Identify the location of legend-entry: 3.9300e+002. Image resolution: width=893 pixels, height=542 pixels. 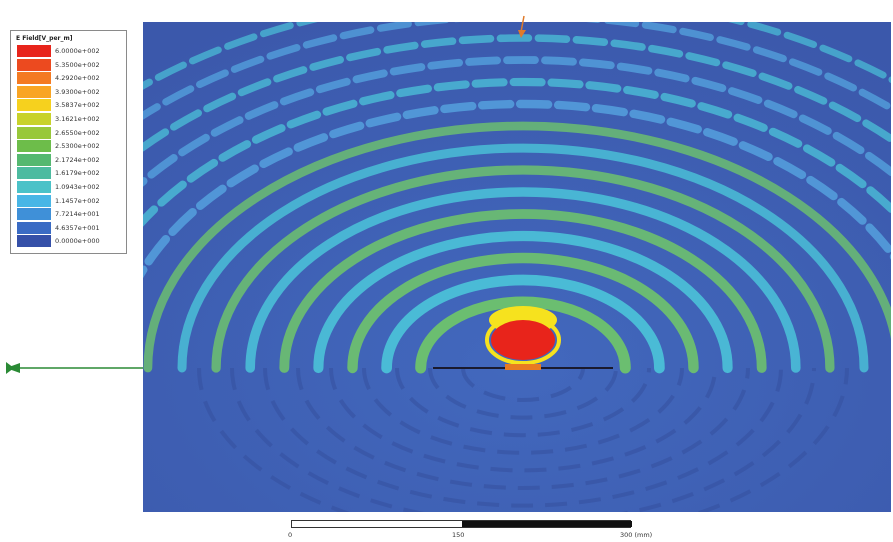
(71, 92).